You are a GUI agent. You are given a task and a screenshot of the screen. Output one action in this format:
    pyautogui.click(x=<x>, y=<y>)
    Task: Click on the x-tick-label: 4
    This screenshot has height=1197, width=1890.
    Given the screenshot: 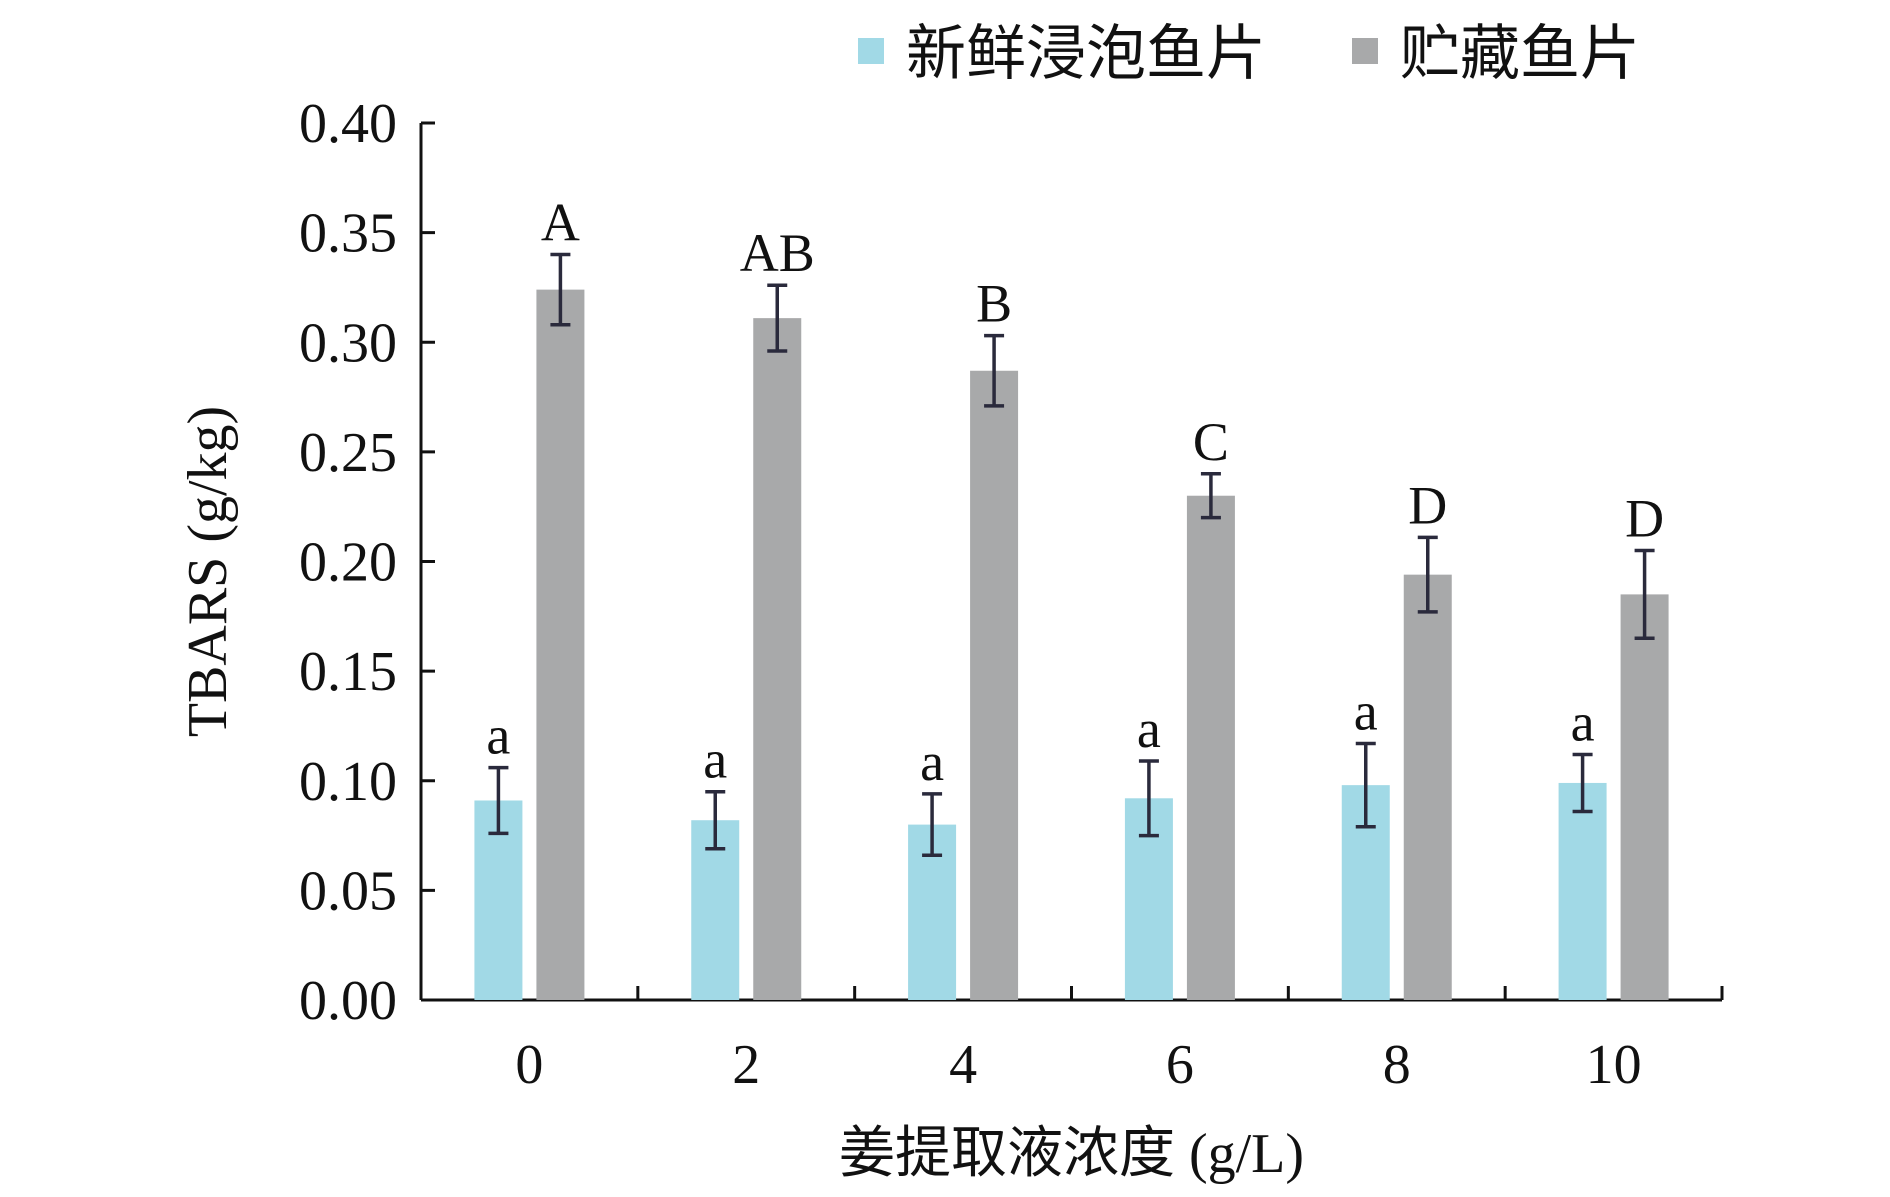 What is the action you would take?
    pyautogui.click(x=963, y=1065)
    